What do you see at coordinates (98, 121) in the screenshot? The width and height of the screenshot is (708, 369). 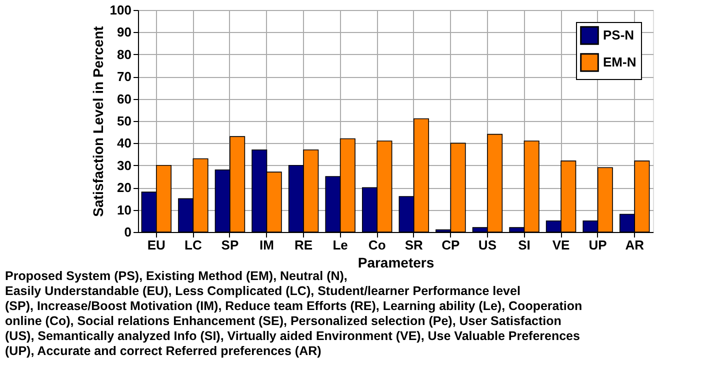 I see `y-axis-title: Satisfaction Level in Percent` at bounding box center [98, 121].